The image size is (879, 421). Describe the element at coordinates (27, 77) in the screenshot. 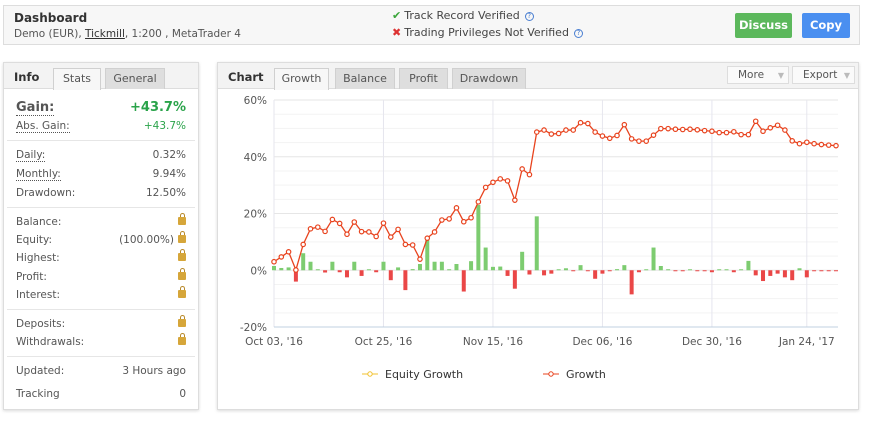

I see `info-label: Info` at that location.